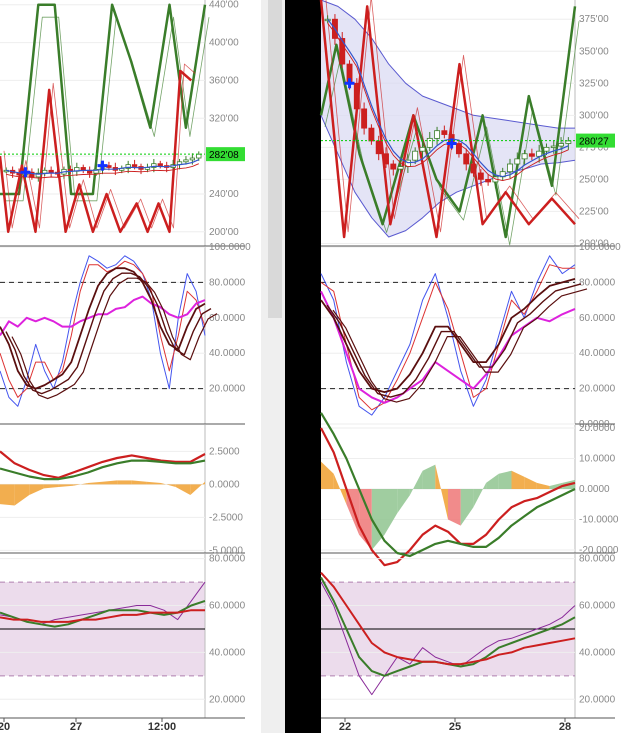 The height and width of the screenshot is (733, 622). What do you see at coordinates (226, 517) in the screenshot?
I see `macd-y-tick-label: -2.5000` at bounding box center [226, 517].